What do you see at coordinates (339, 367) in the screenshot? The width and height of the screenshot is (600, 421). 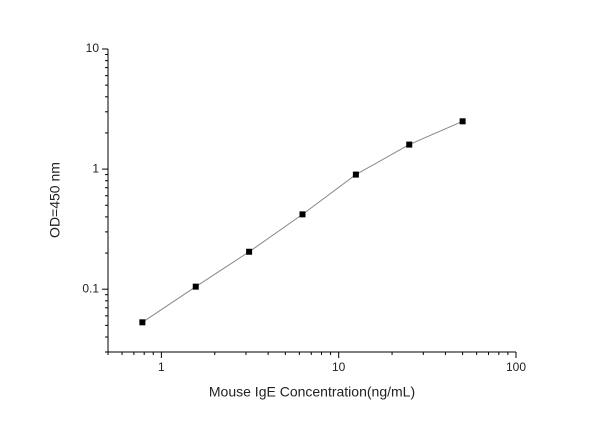 I see `x-tick-label: 10` at bounding box center [339, 367].